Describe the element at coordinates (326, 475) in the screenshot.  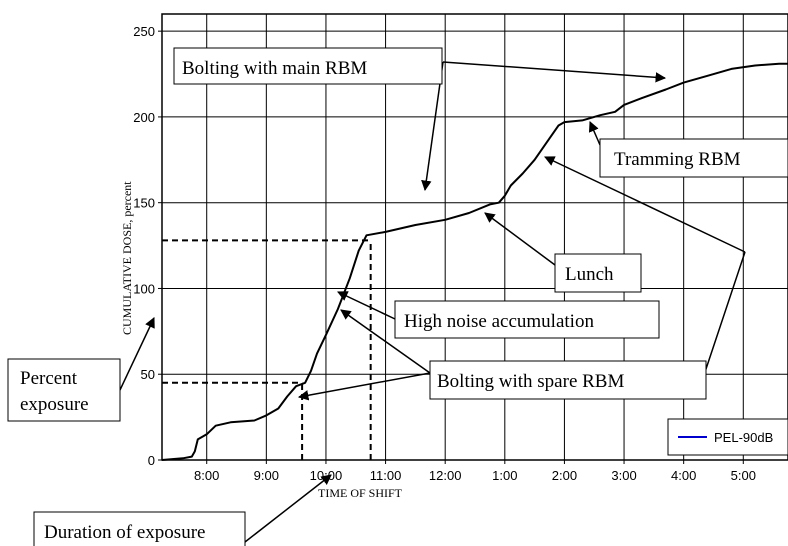
I see `x-tick-label: 10:00` at that location.